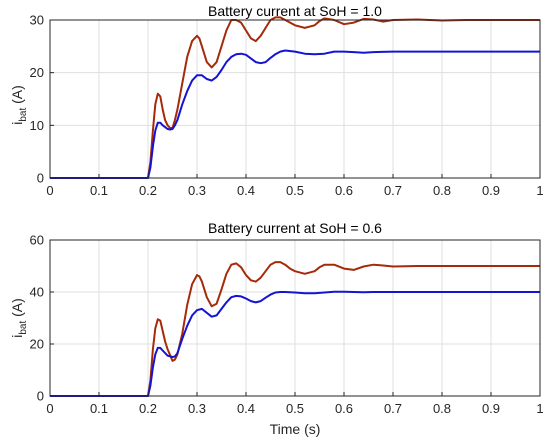  What do you see at coordinates (37, 292) in the screenshot?
I see `y-tick-label: 40` at bounding box center [37, 292].